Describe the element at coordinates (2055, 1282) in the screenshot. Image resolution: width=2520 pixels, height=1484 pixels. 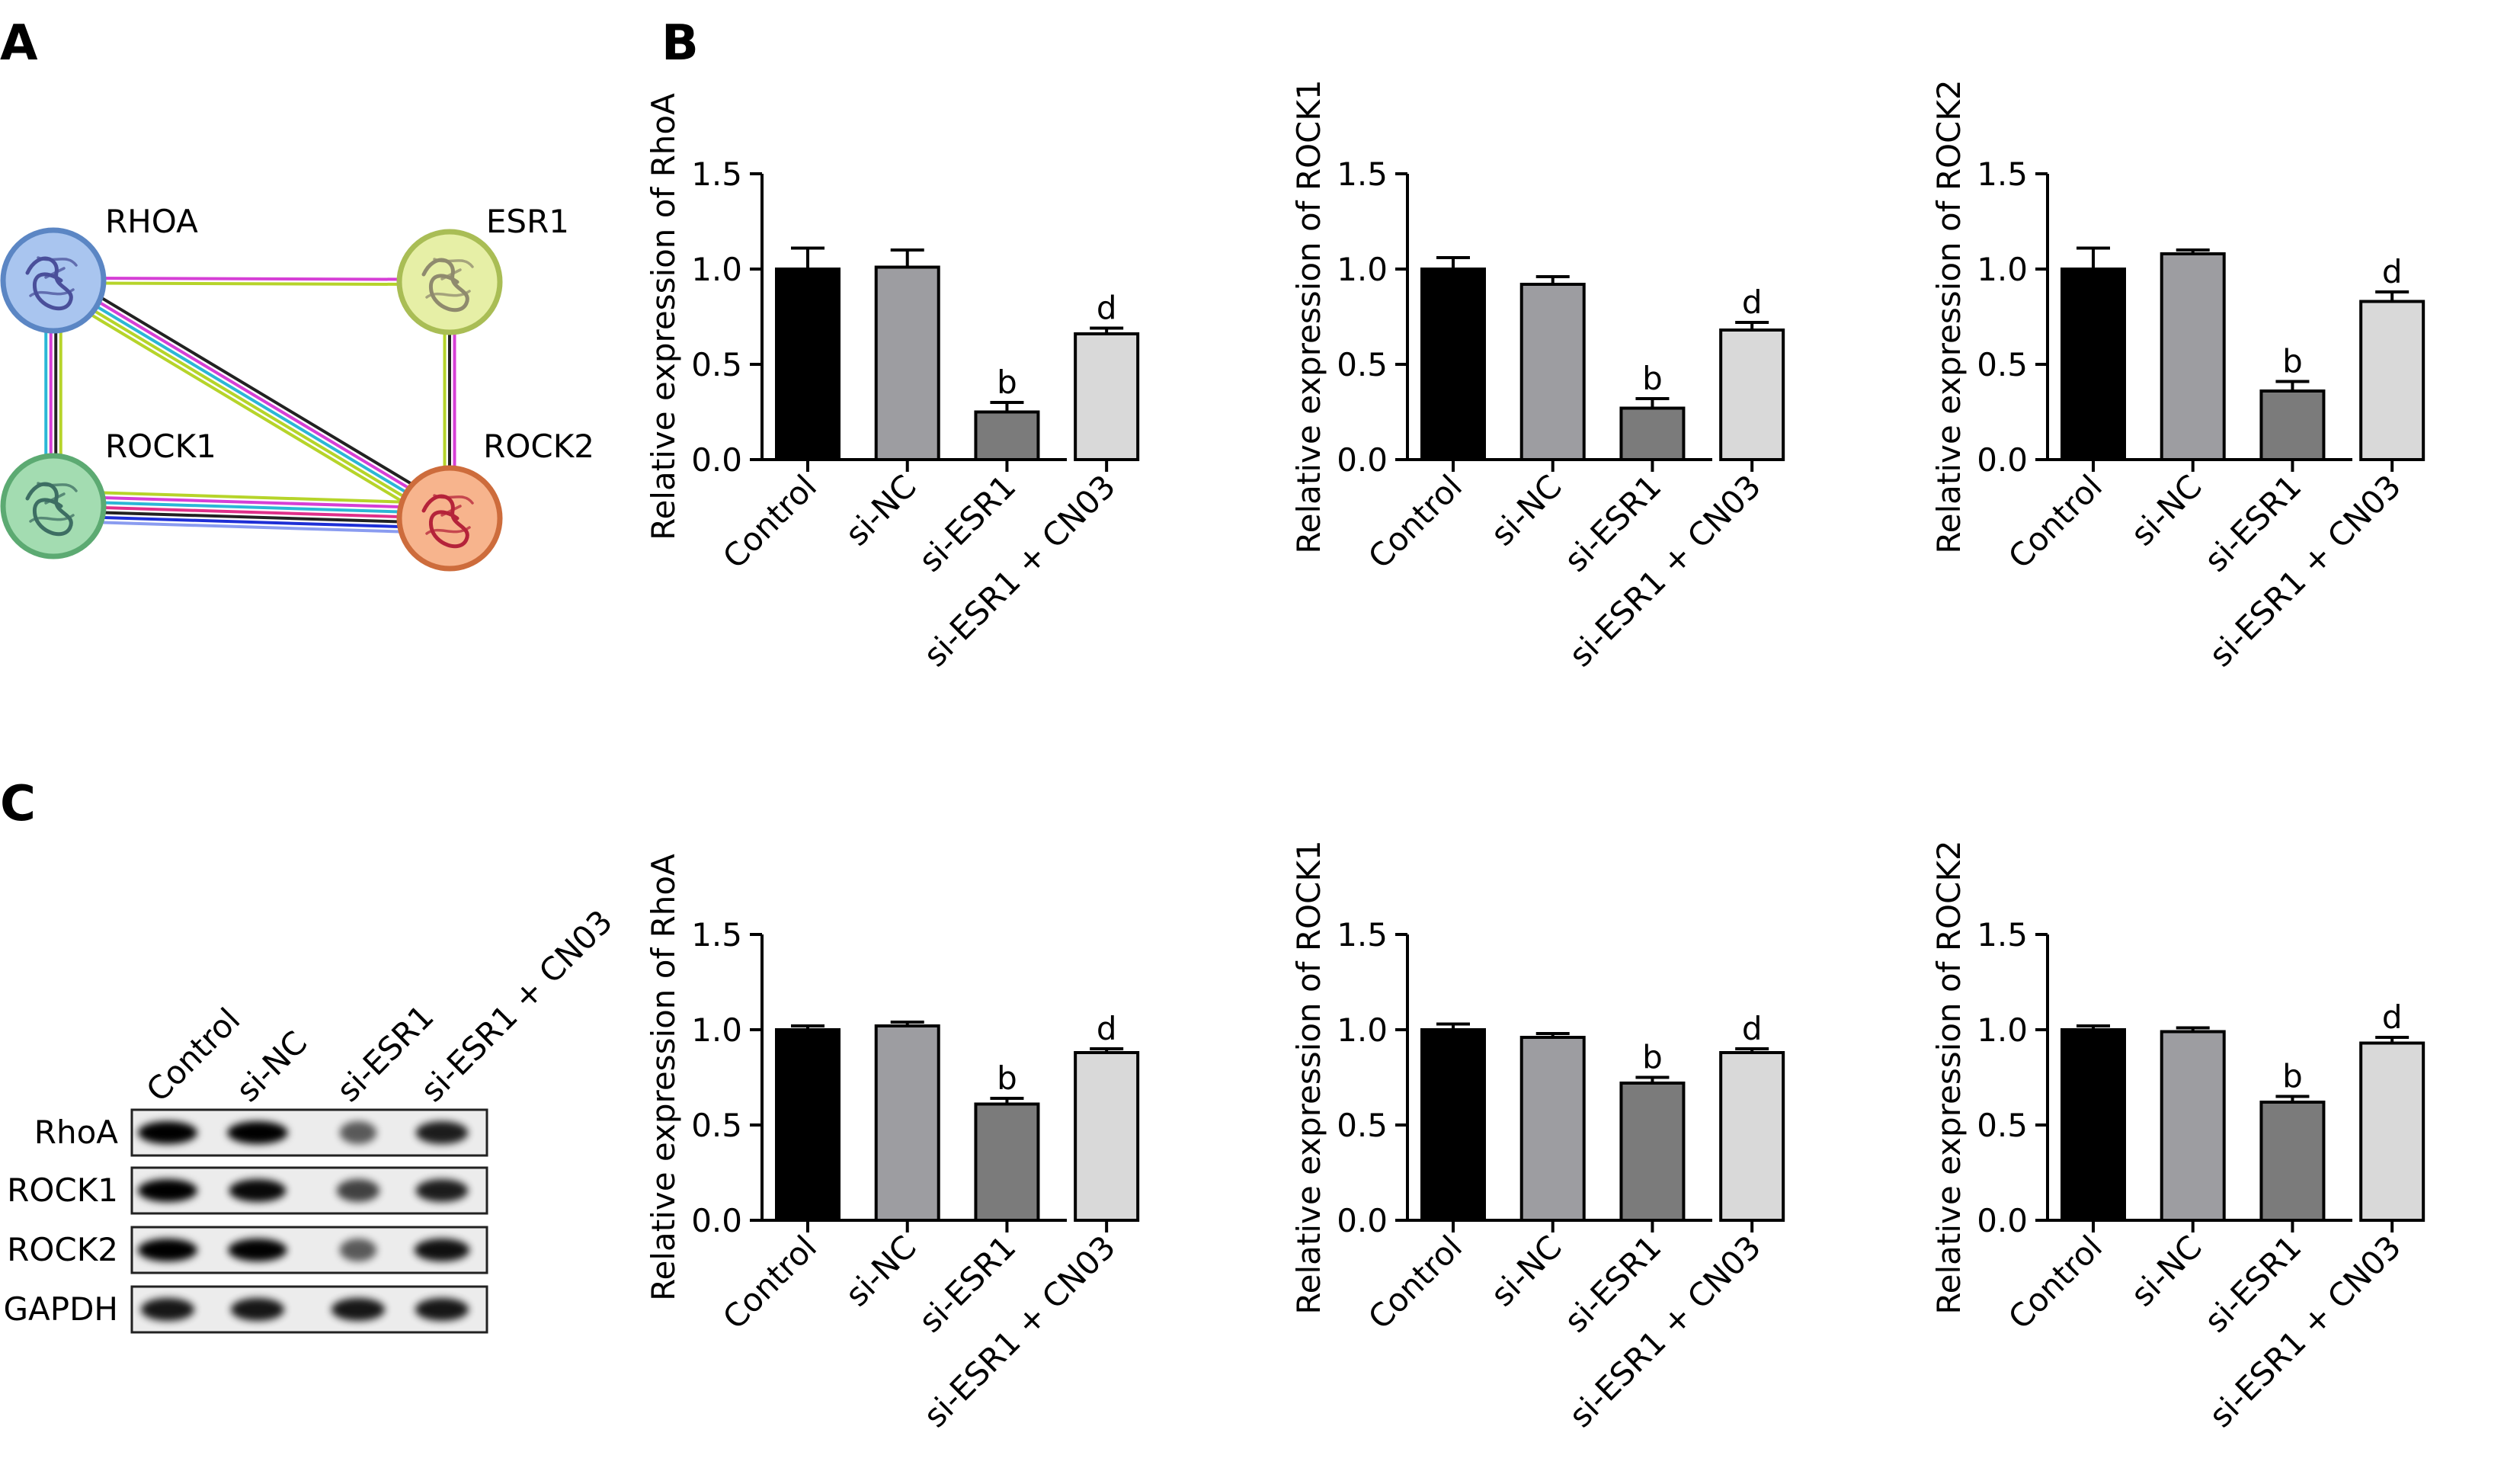
I see `chart-6-x-tick-label-control: Control` at that location.